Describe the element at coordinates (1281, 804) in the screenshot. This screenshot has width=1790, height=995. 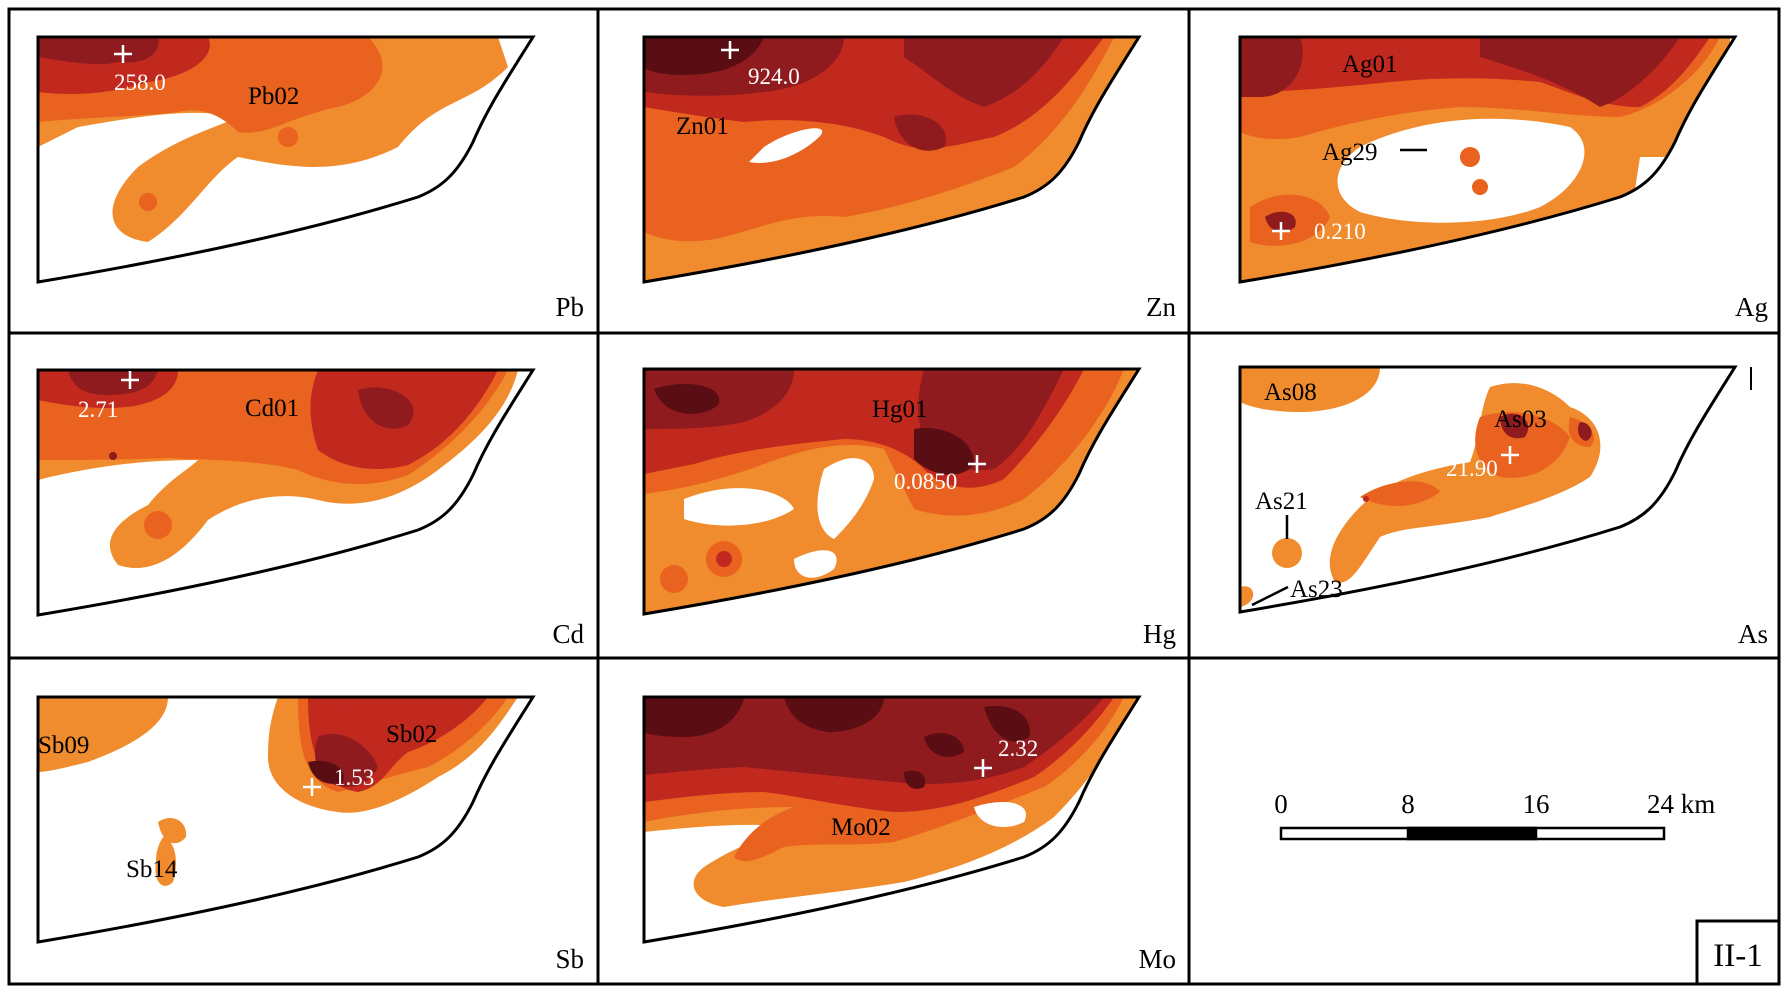
I see `scale-tick-0: 0` at that location.